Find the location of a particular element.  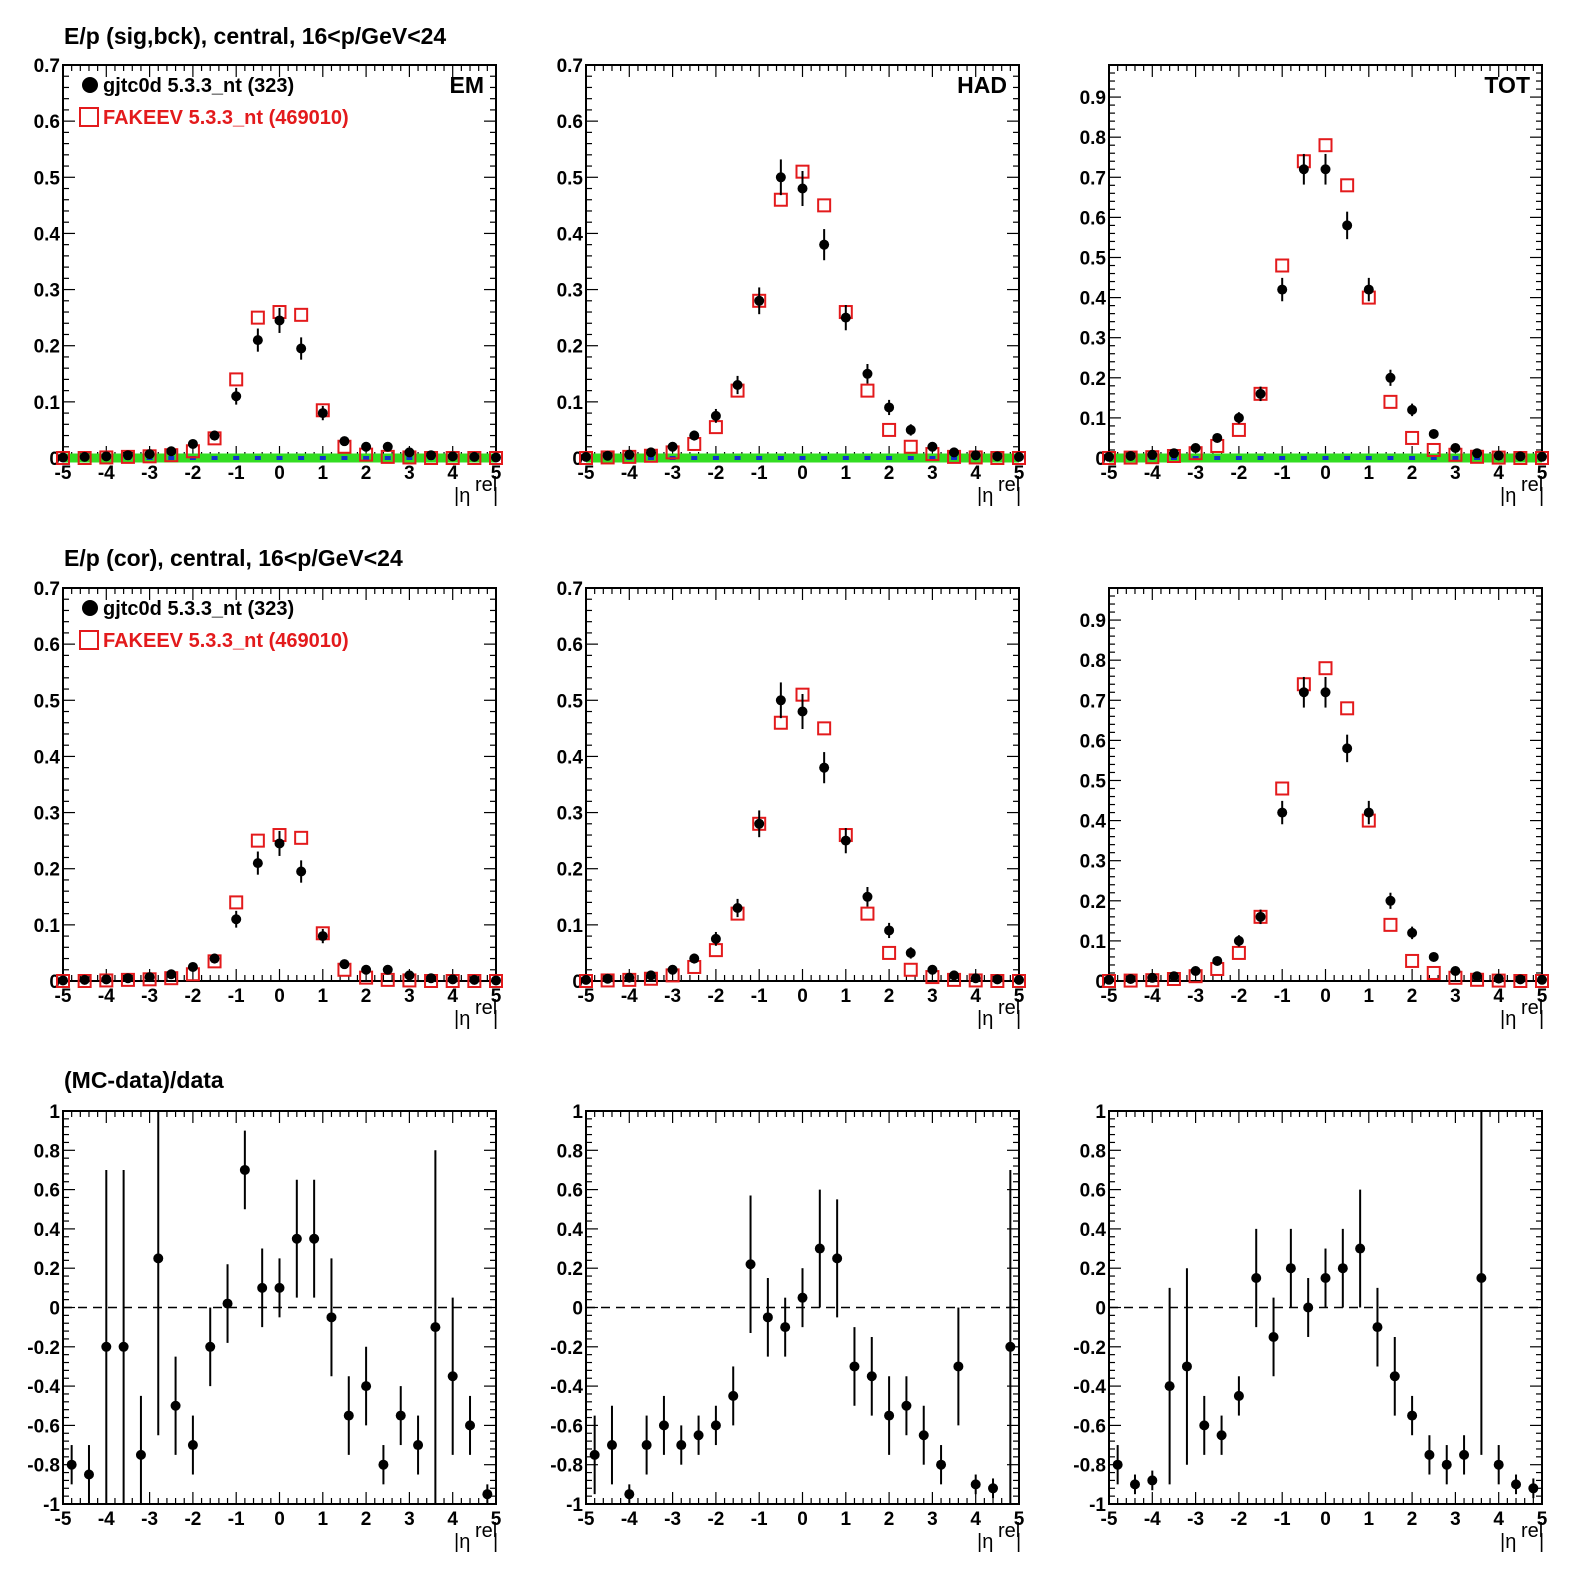

y-tick-label: -0.6 is located at coordinates (43, 1426).